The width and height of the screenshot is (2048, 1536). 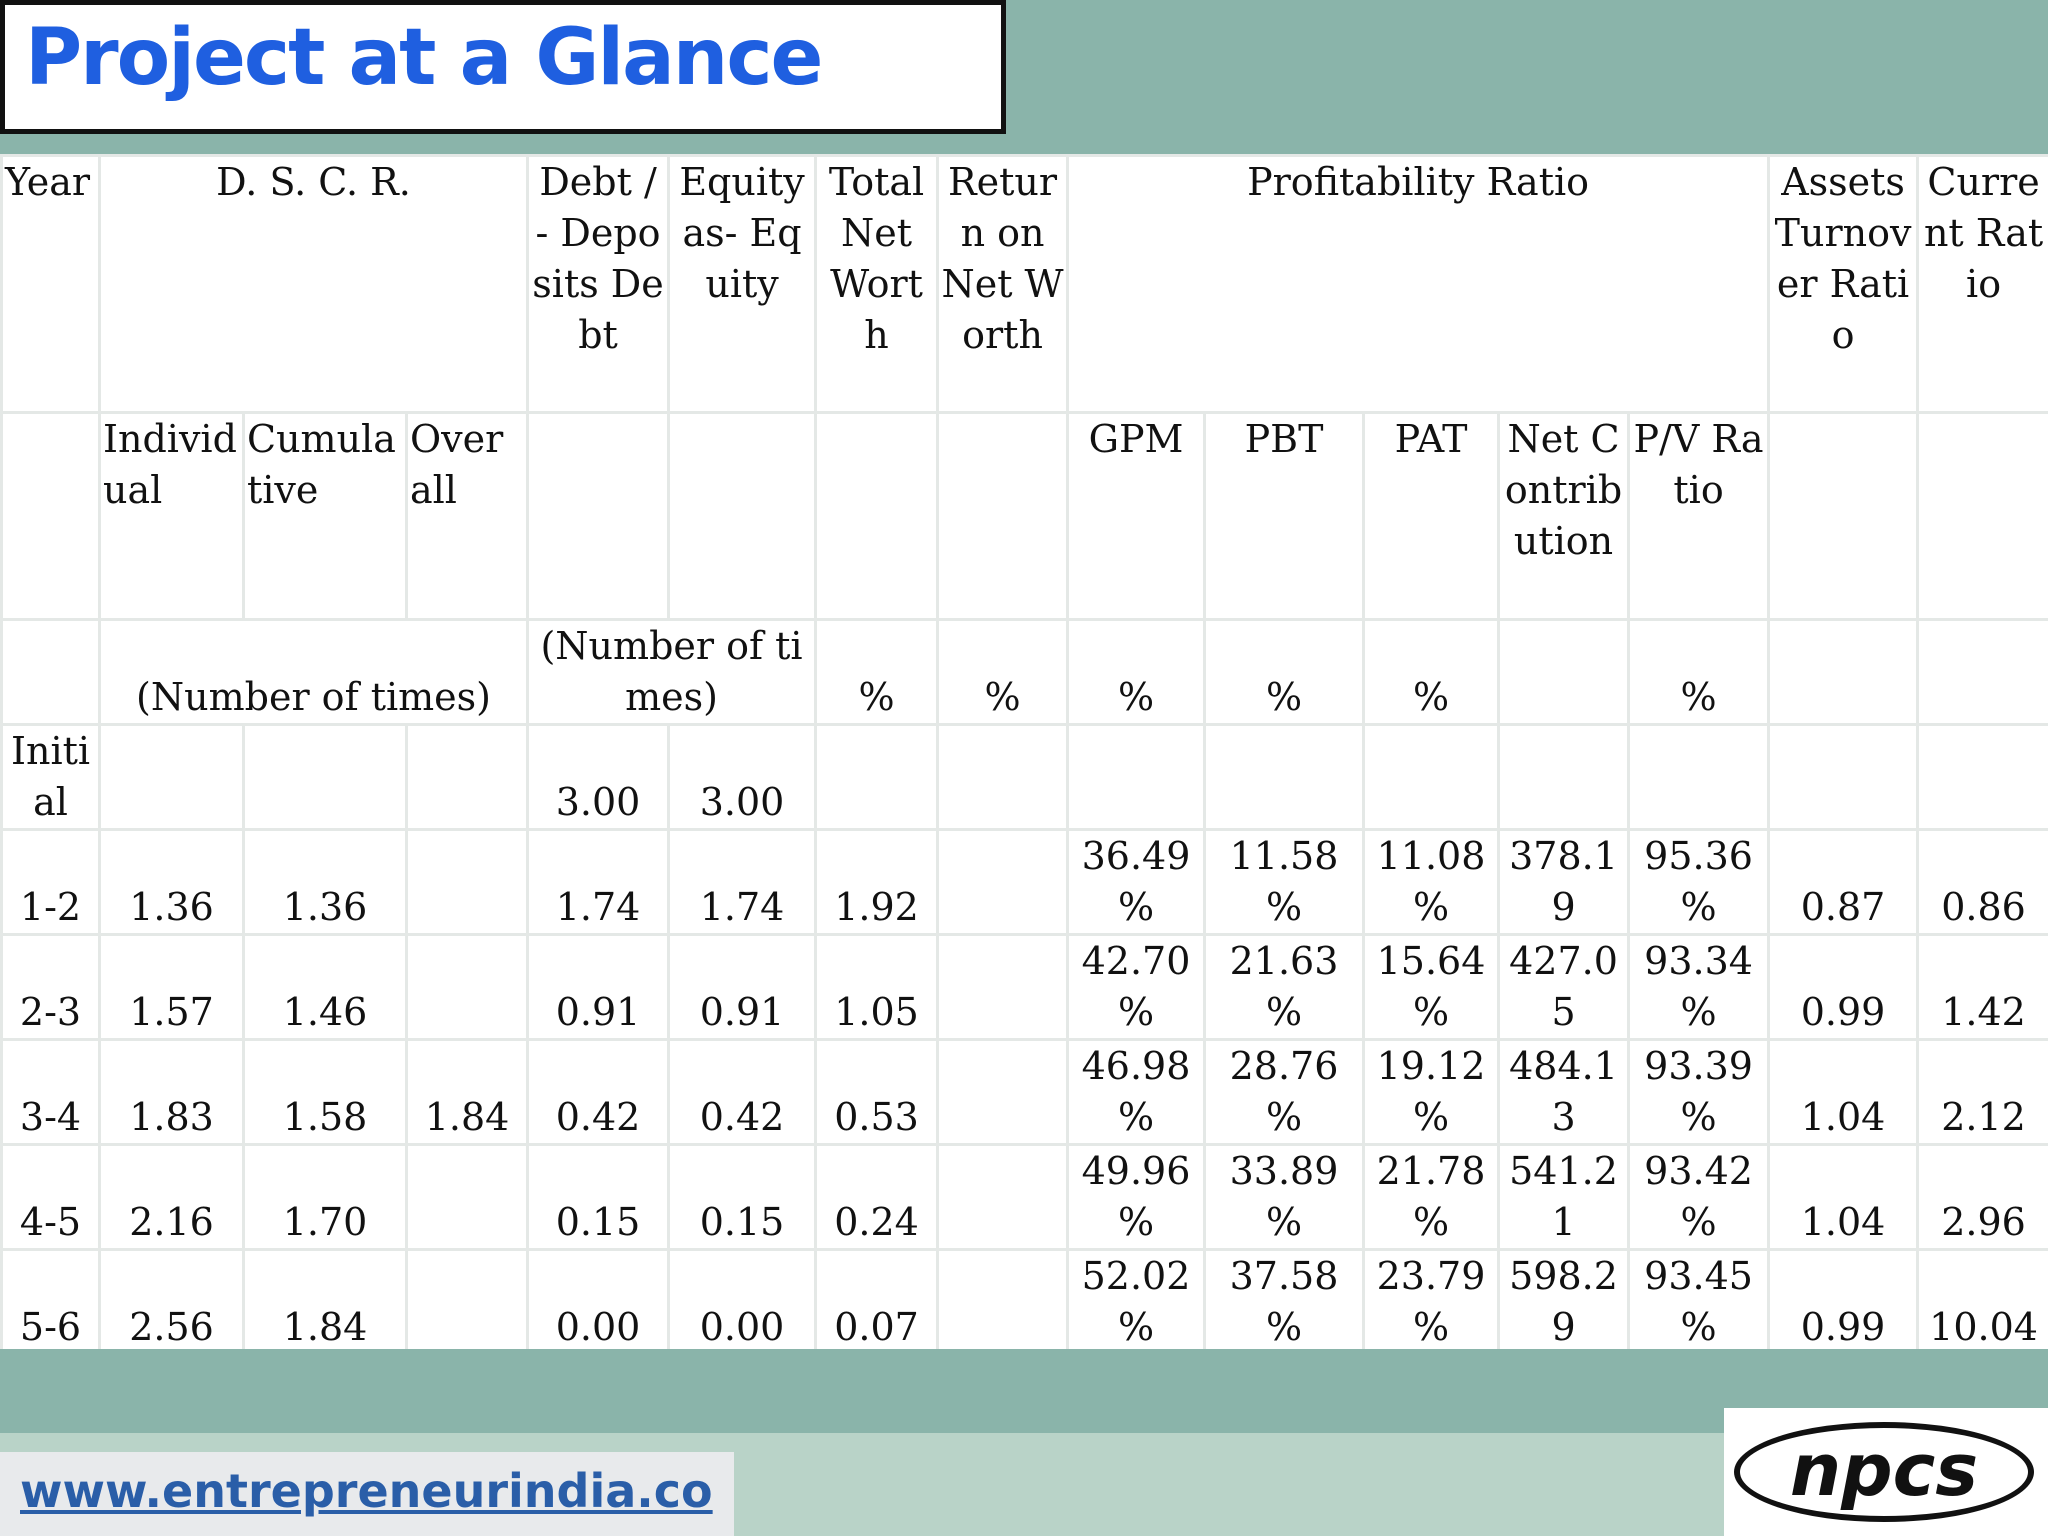 What do you see at coordinates (1284, 987) in the screenshot?
I see `cell: 21.63 %` at bounding box center [1284, 987].